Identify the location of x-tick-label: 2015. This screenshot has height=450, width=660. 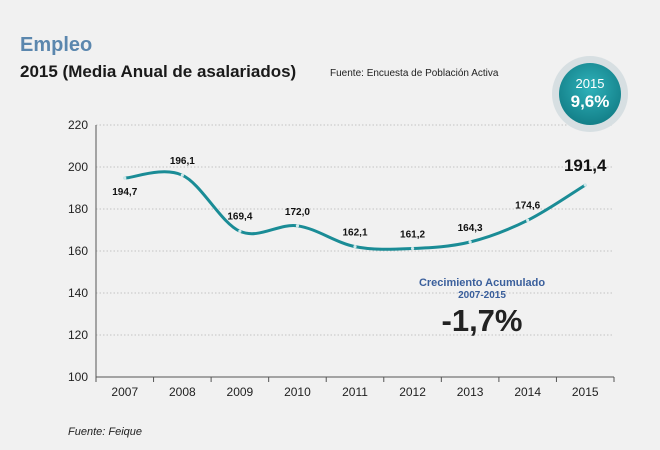
(585, 392).